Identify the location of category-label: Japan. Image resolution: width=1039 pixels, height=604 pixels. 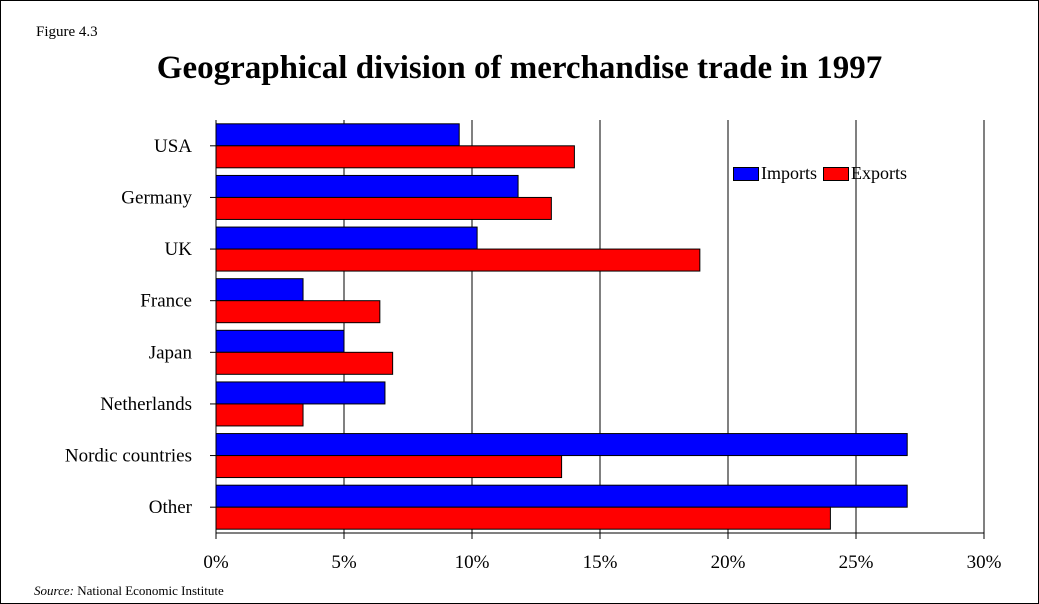
(171, 352).